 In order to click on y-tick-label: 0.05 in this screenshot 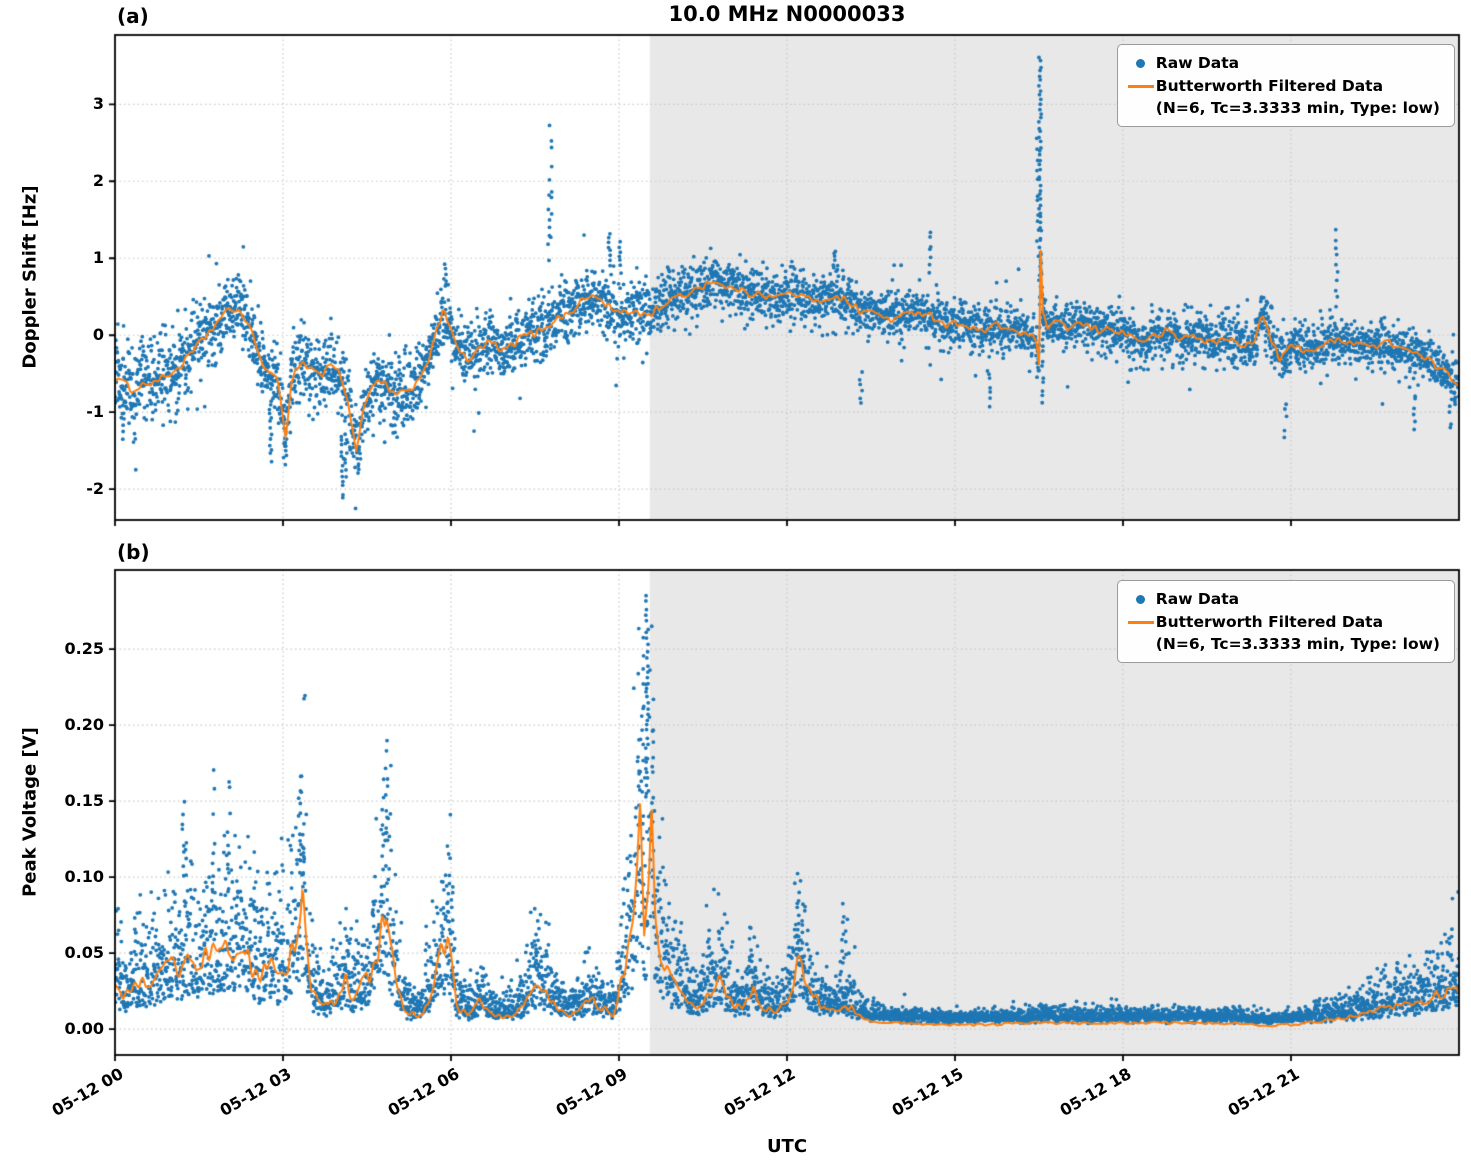, I will do `click(84, 953)`.